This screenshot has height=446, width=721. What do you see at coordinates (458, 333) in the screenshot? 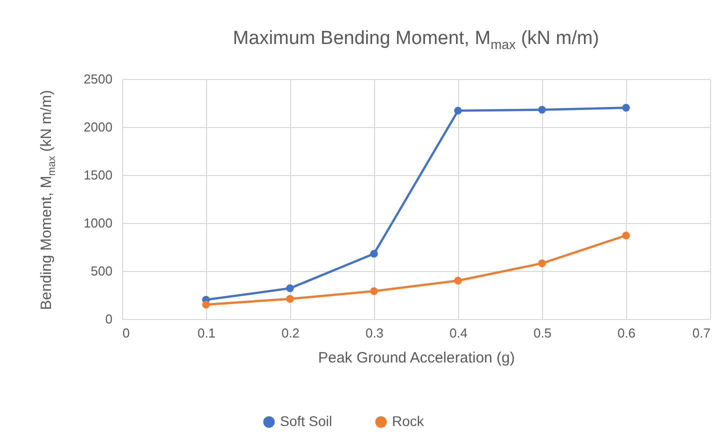
I see `x-tick-label: 0.4` at bounding box center [458, 333].